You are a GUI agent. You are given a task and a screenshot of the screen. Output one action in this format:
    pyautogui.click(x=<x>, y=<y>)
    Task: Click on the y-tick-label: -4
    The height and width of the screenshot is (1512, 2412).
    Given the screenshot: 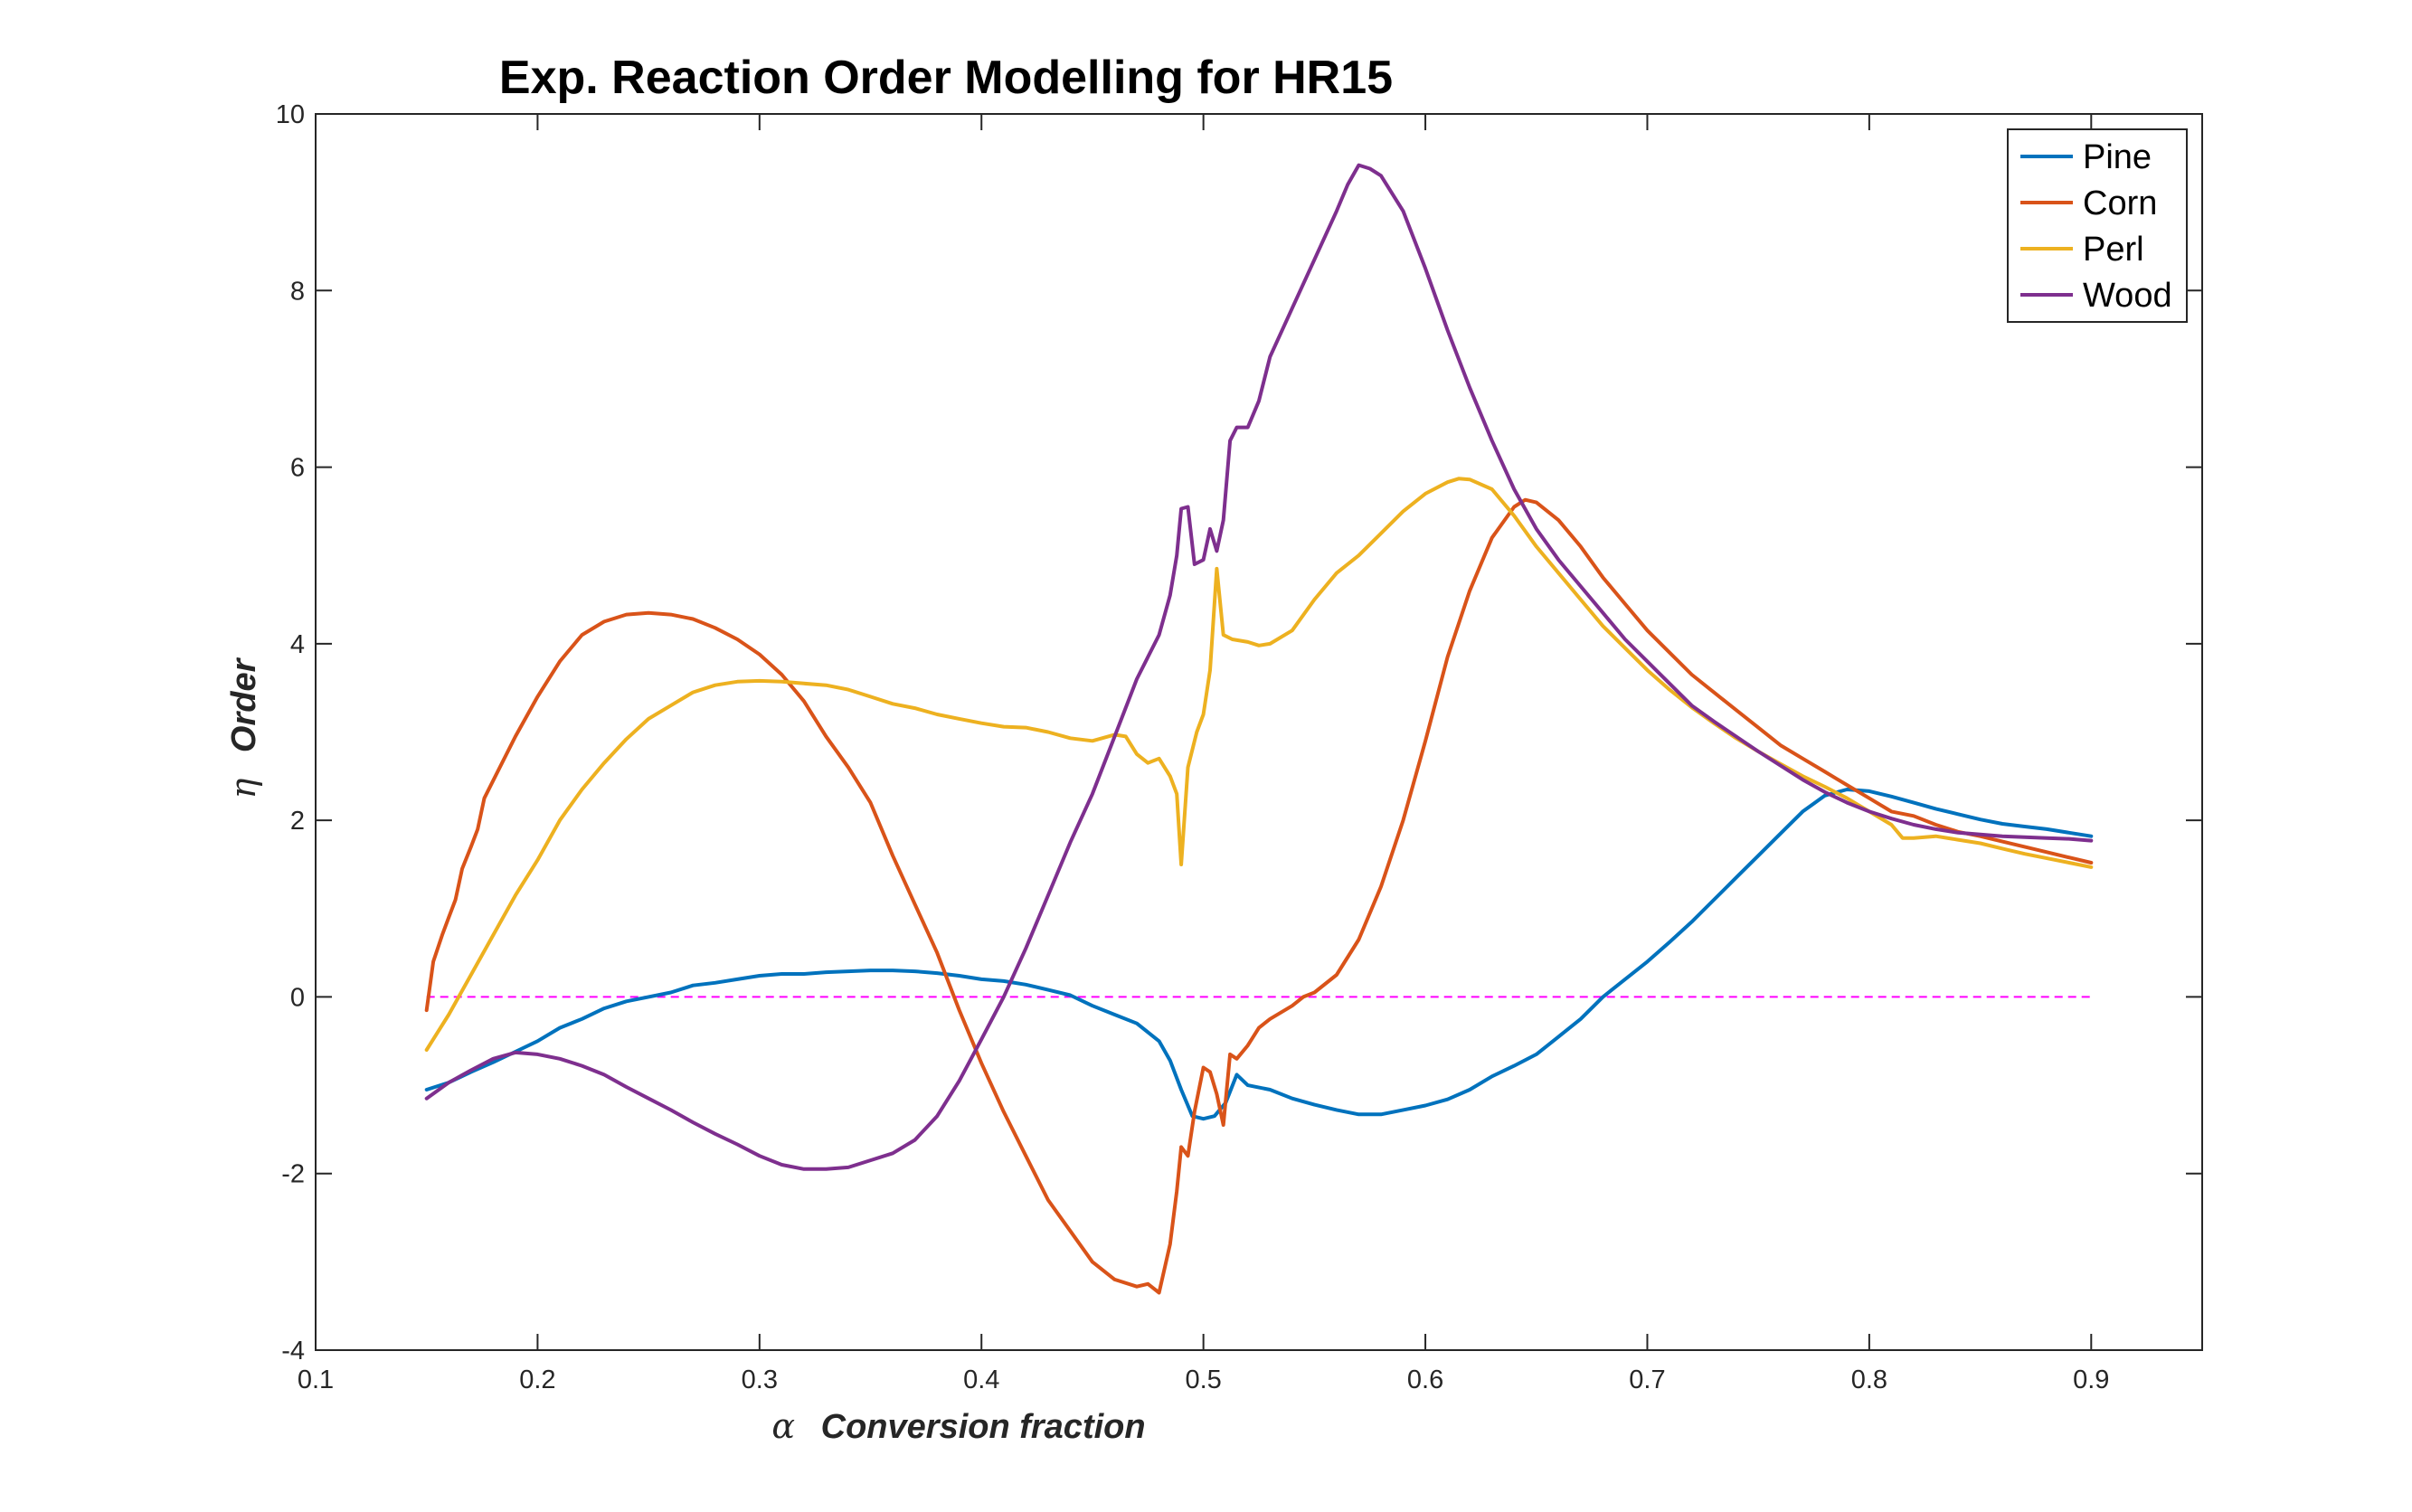 What is the action you would take?
    pyautogui.click(x=293, y=1351)
    